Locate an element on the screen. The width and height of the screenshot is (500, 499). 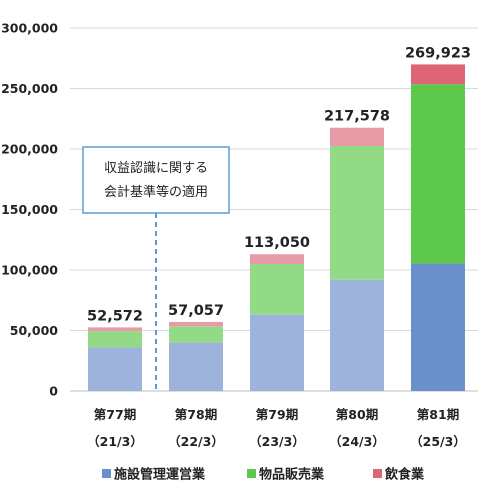
y-tick-label: 0 is located at coordinates (53, 391).